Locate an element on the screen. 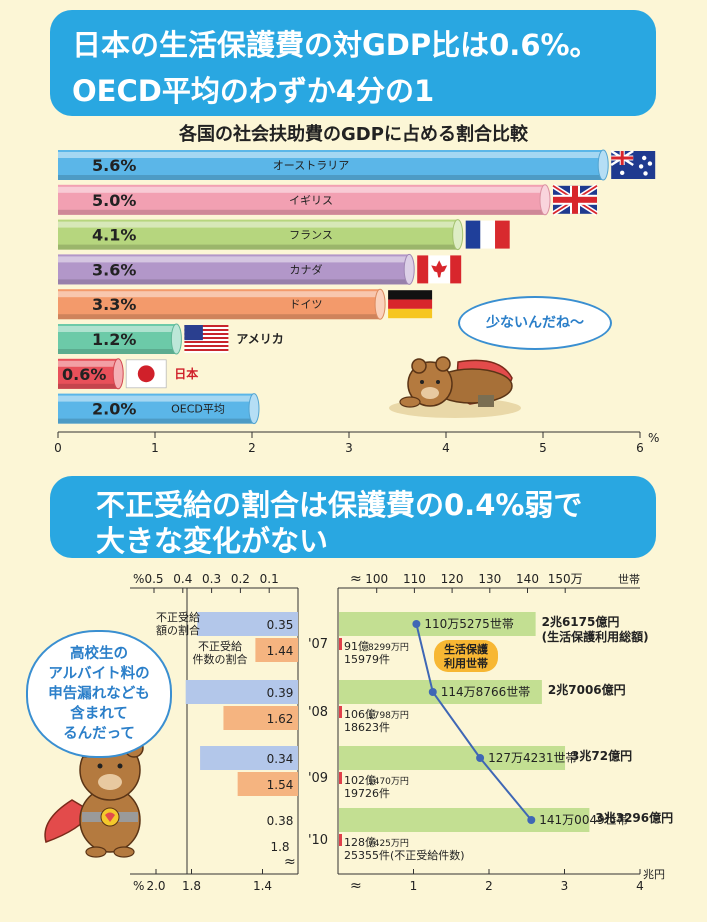 This screenshot has height=922, width=707. year-label: '08 is located at coordinates (318, 712).